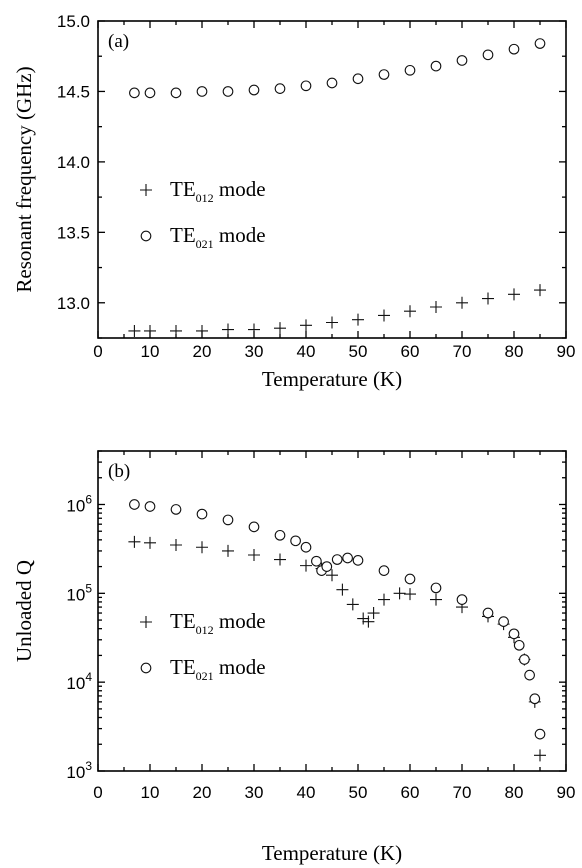  I want to click on y-tick-label: 10³, so click(79, 770).